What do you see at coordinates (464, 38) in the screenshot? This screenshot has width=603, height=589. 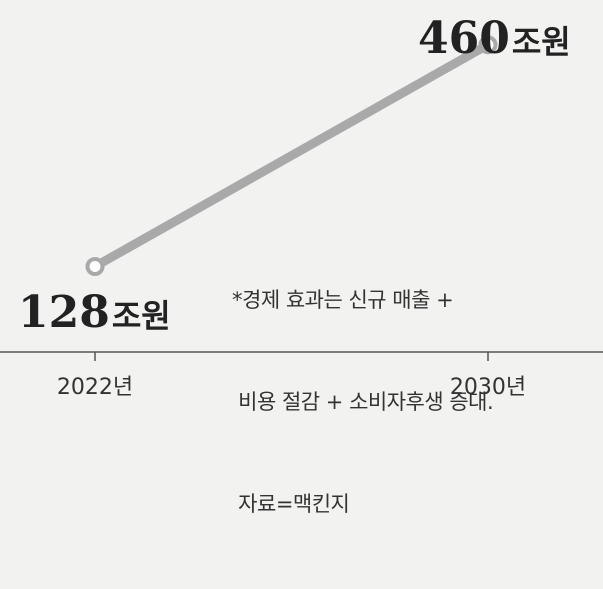 I see `data-label-value-1: 460` at bounding box center [464, 38].